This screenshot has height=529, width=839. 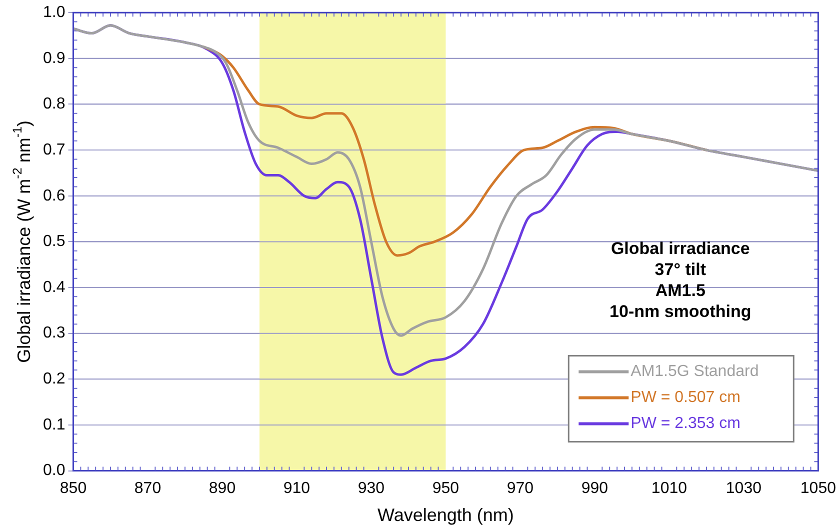 I want to click on legend-label: AM1.5G Standard, so click(x=694, y=371).